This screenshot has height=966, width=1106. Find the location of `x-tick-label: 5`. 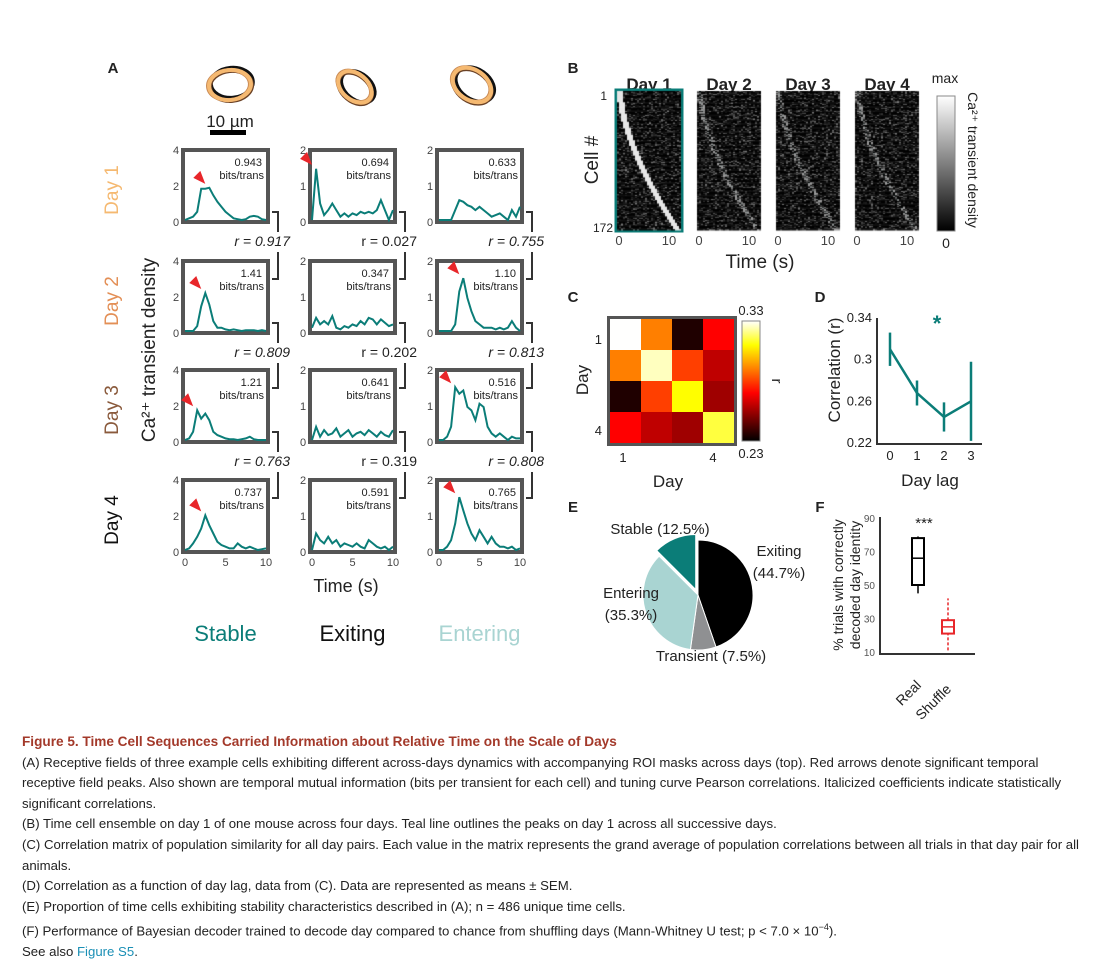

x-tick-label: 5 is located at coordinates (479, 563).